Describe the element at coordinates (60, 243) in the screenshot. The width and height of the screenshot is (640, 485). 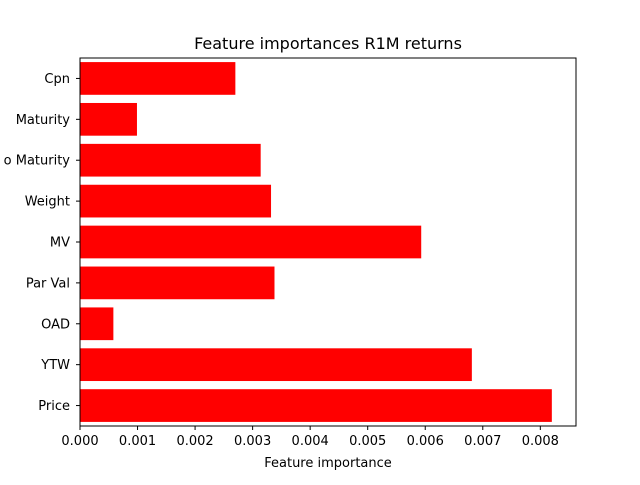
I see `y-tick-label: MV` at that location.